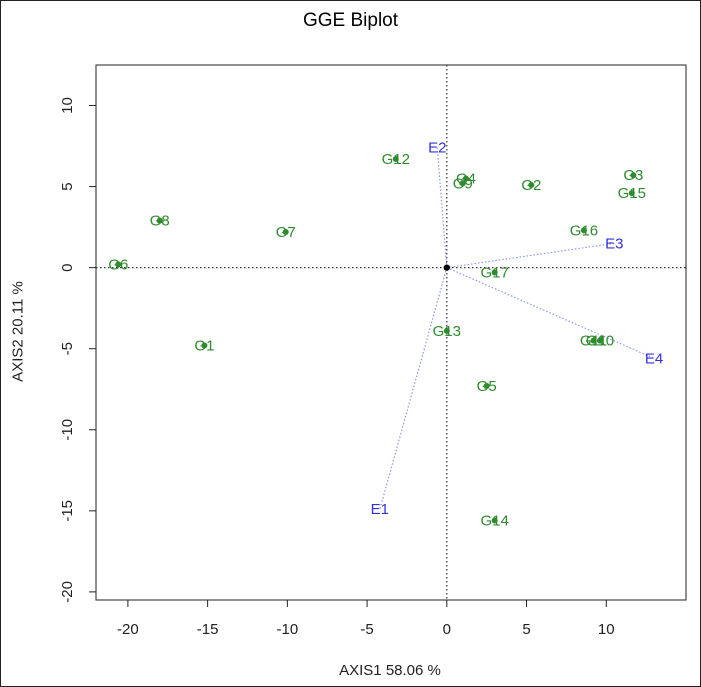 This screenshot has height=687, width=701. I want to click on x-axis-label: AXIS1 58.06 %, so click(390, 670).